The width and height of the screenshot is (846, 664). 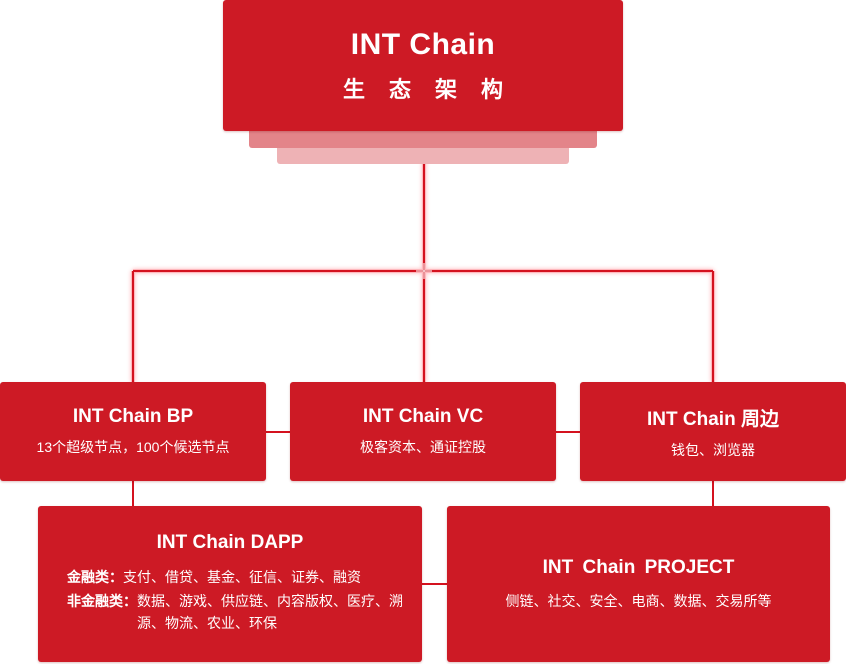 I want to click on project-title: INT Chain PROJECT, so click(x=639, y=568).